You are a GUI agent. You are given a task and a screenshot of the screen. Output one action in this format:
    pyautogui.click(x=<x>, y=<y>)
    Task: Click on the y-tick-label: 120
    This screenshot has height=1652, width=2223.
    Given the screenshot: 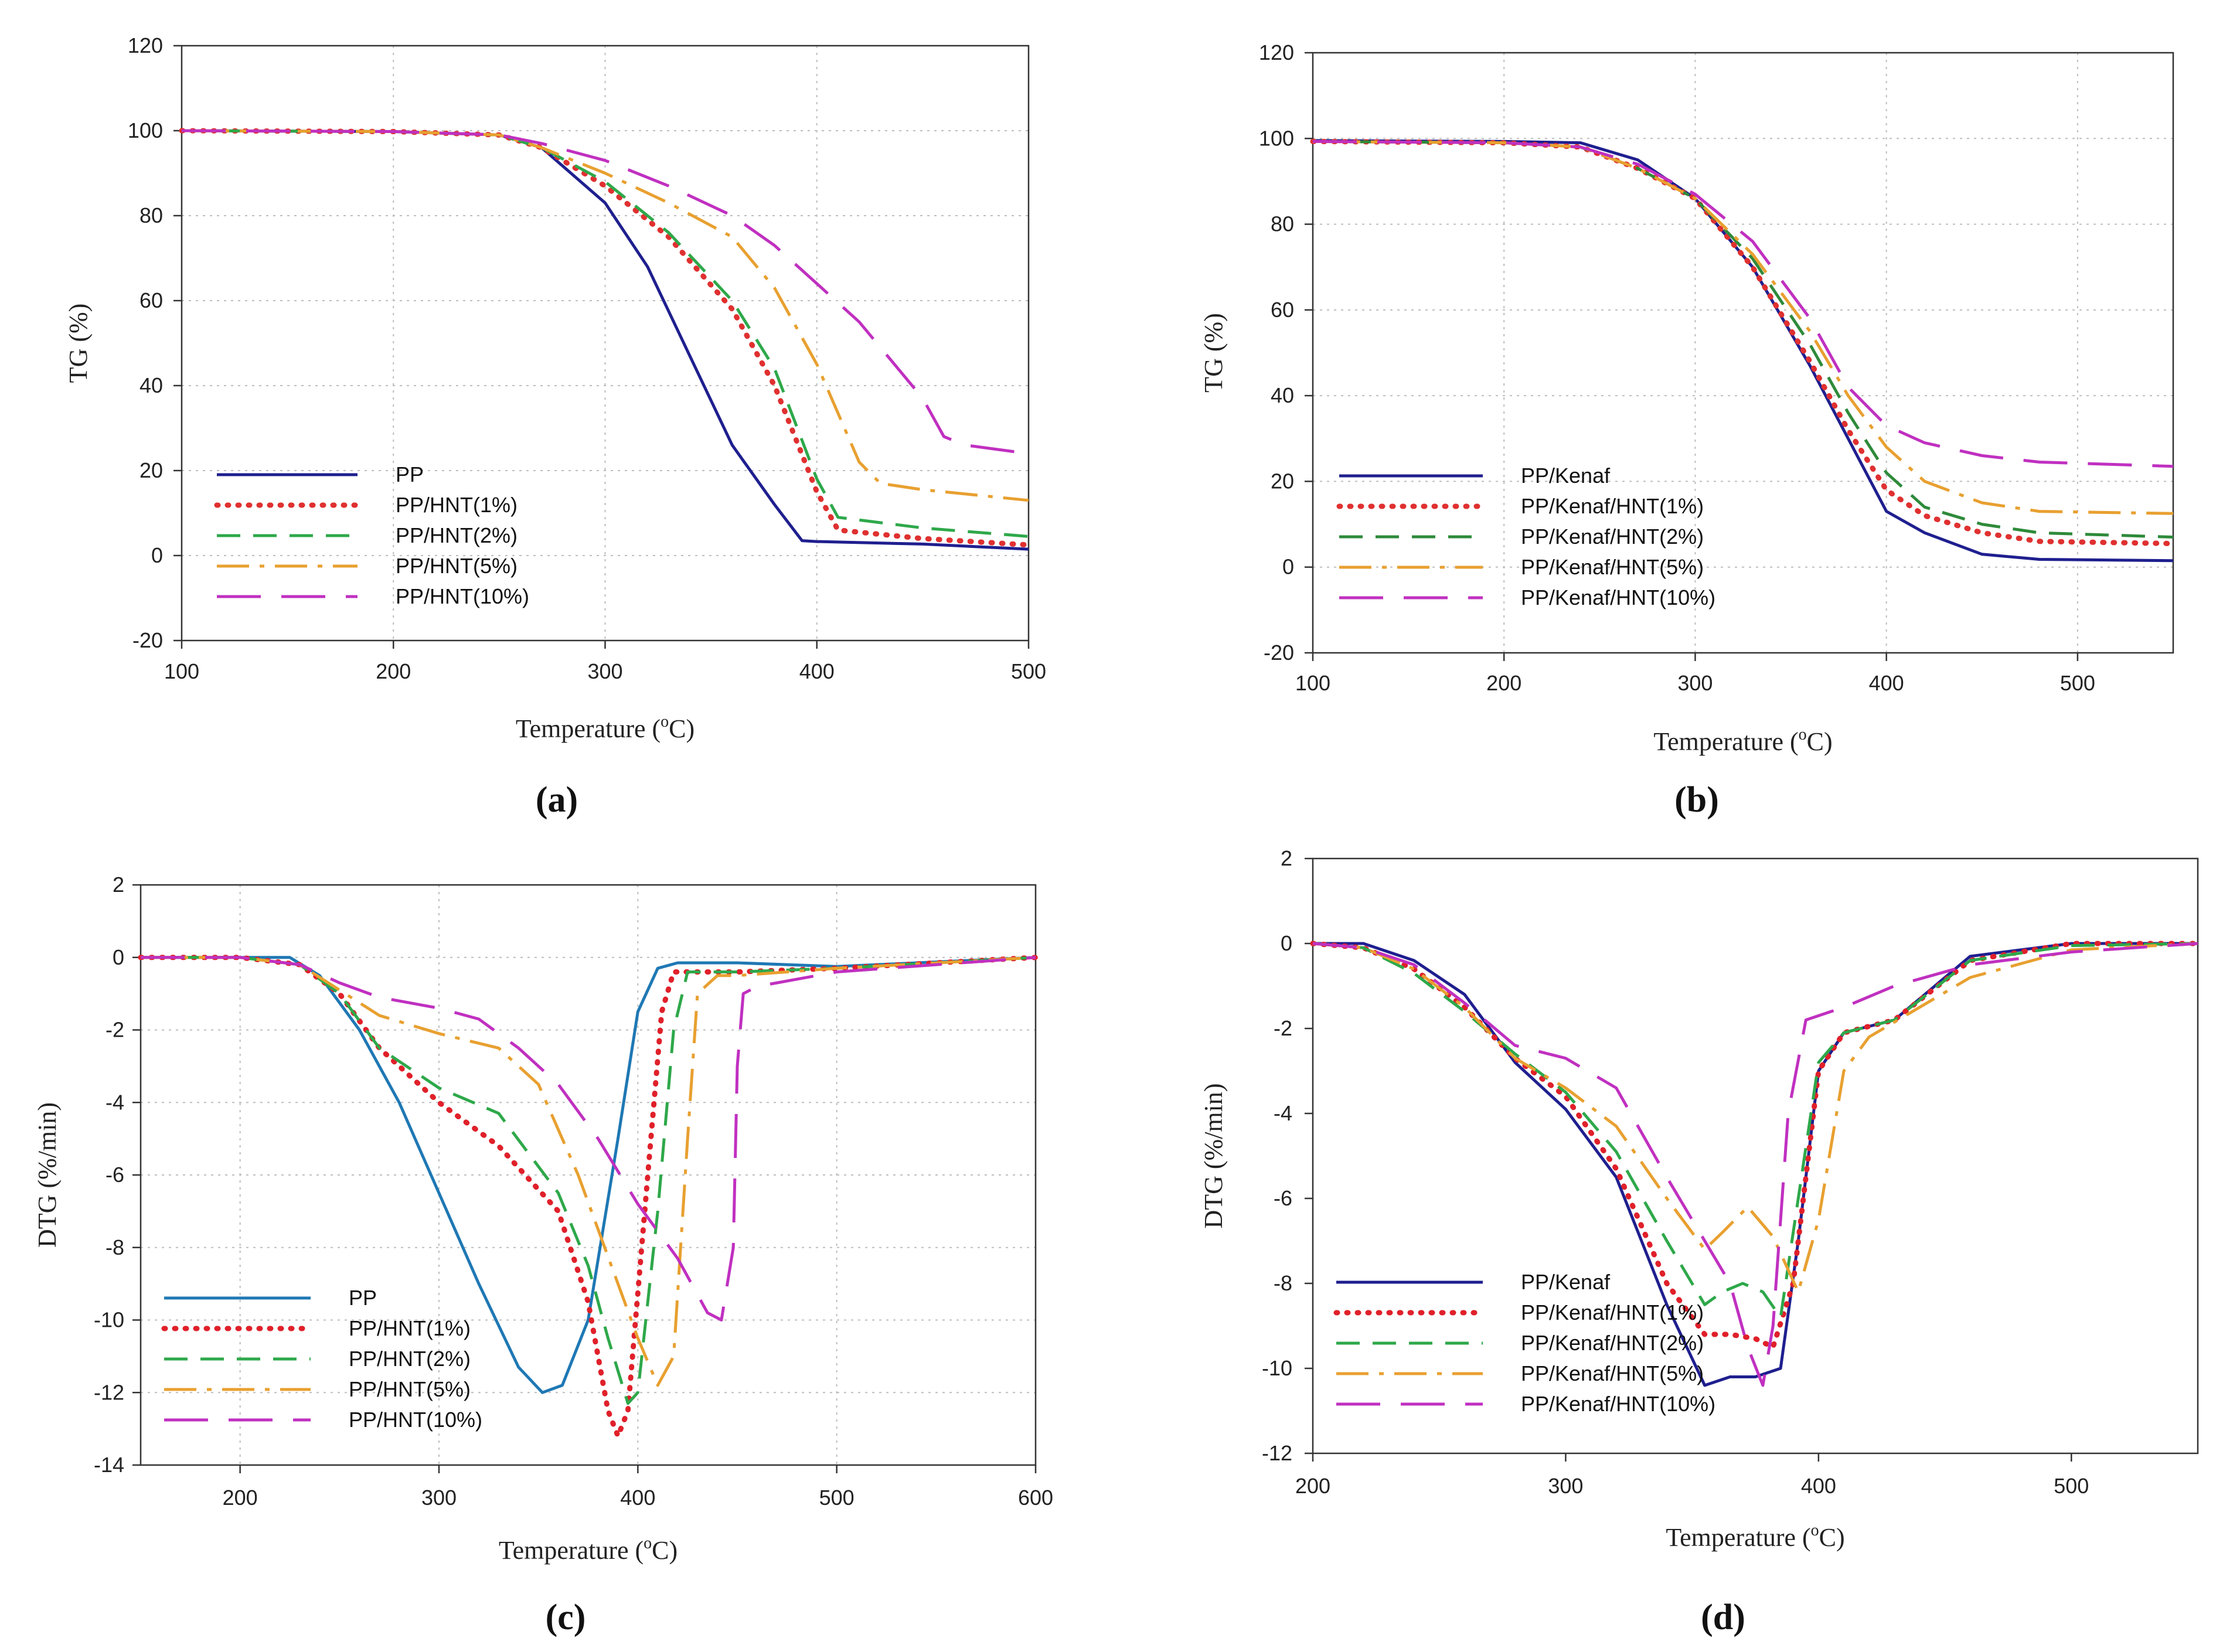 What is the action you would take?
    pyautogui.click(x=1276, y=52)
    